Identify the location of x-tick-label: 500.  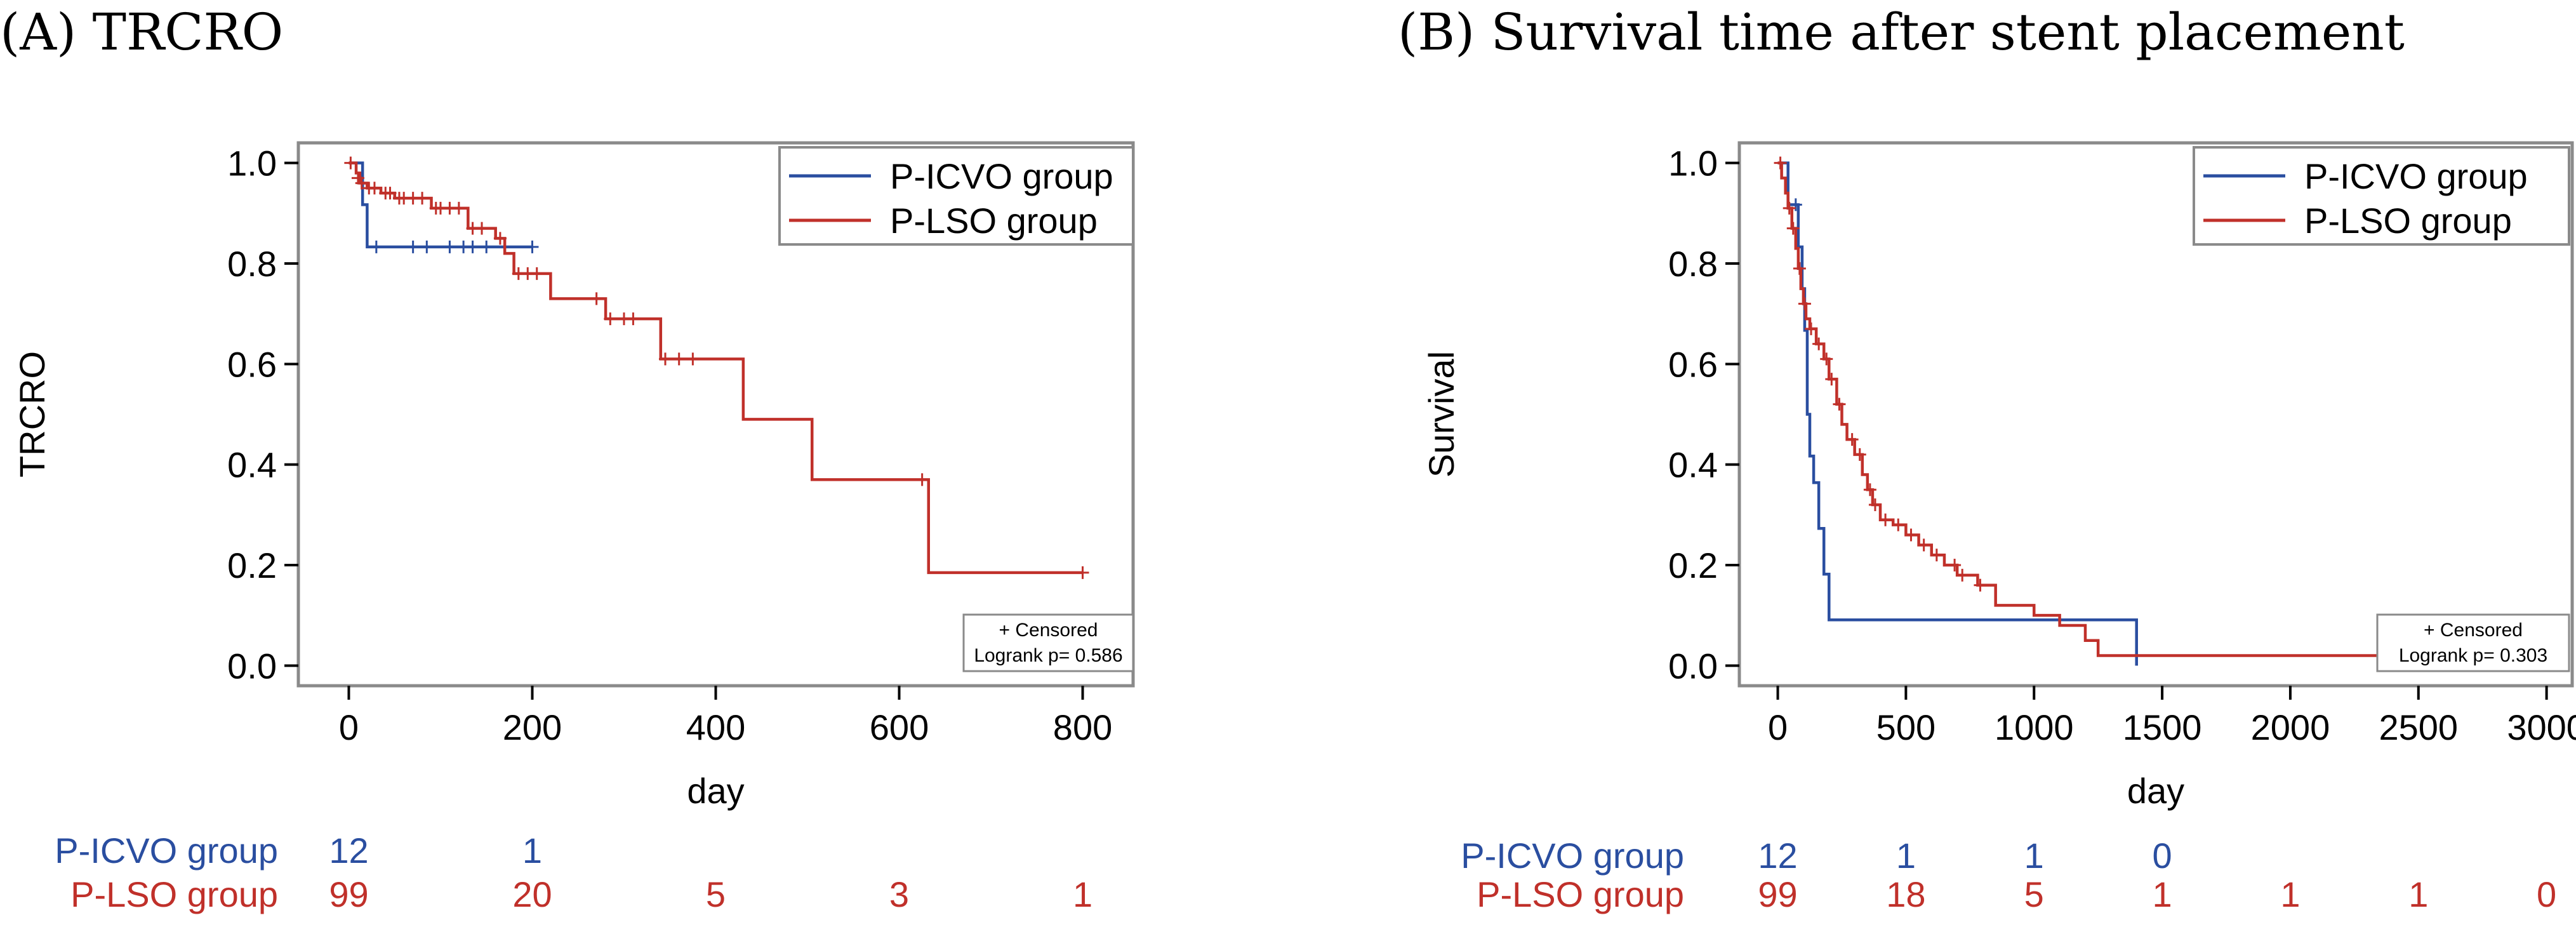
(1905, 727).